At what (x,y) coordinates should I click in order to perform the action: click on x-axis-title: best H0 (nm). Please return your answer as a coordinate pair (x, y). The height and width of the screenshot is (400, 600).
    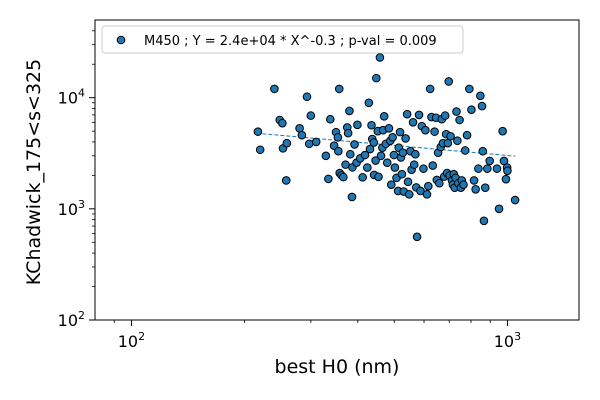
    Looking at the image, I should click on (337, 367).